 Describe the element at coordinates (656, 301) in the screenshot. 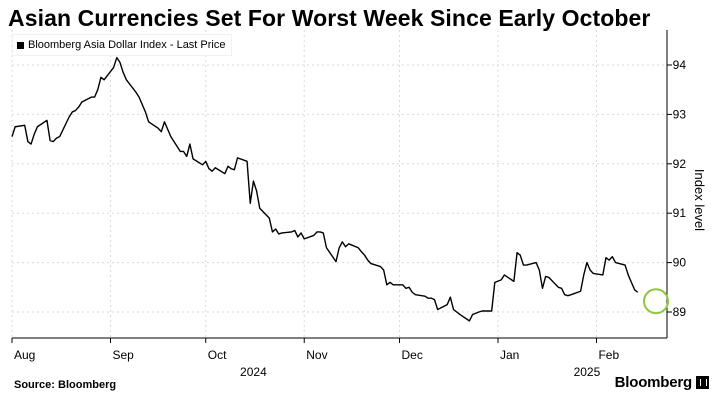

I see `highlight-circle` at that location.